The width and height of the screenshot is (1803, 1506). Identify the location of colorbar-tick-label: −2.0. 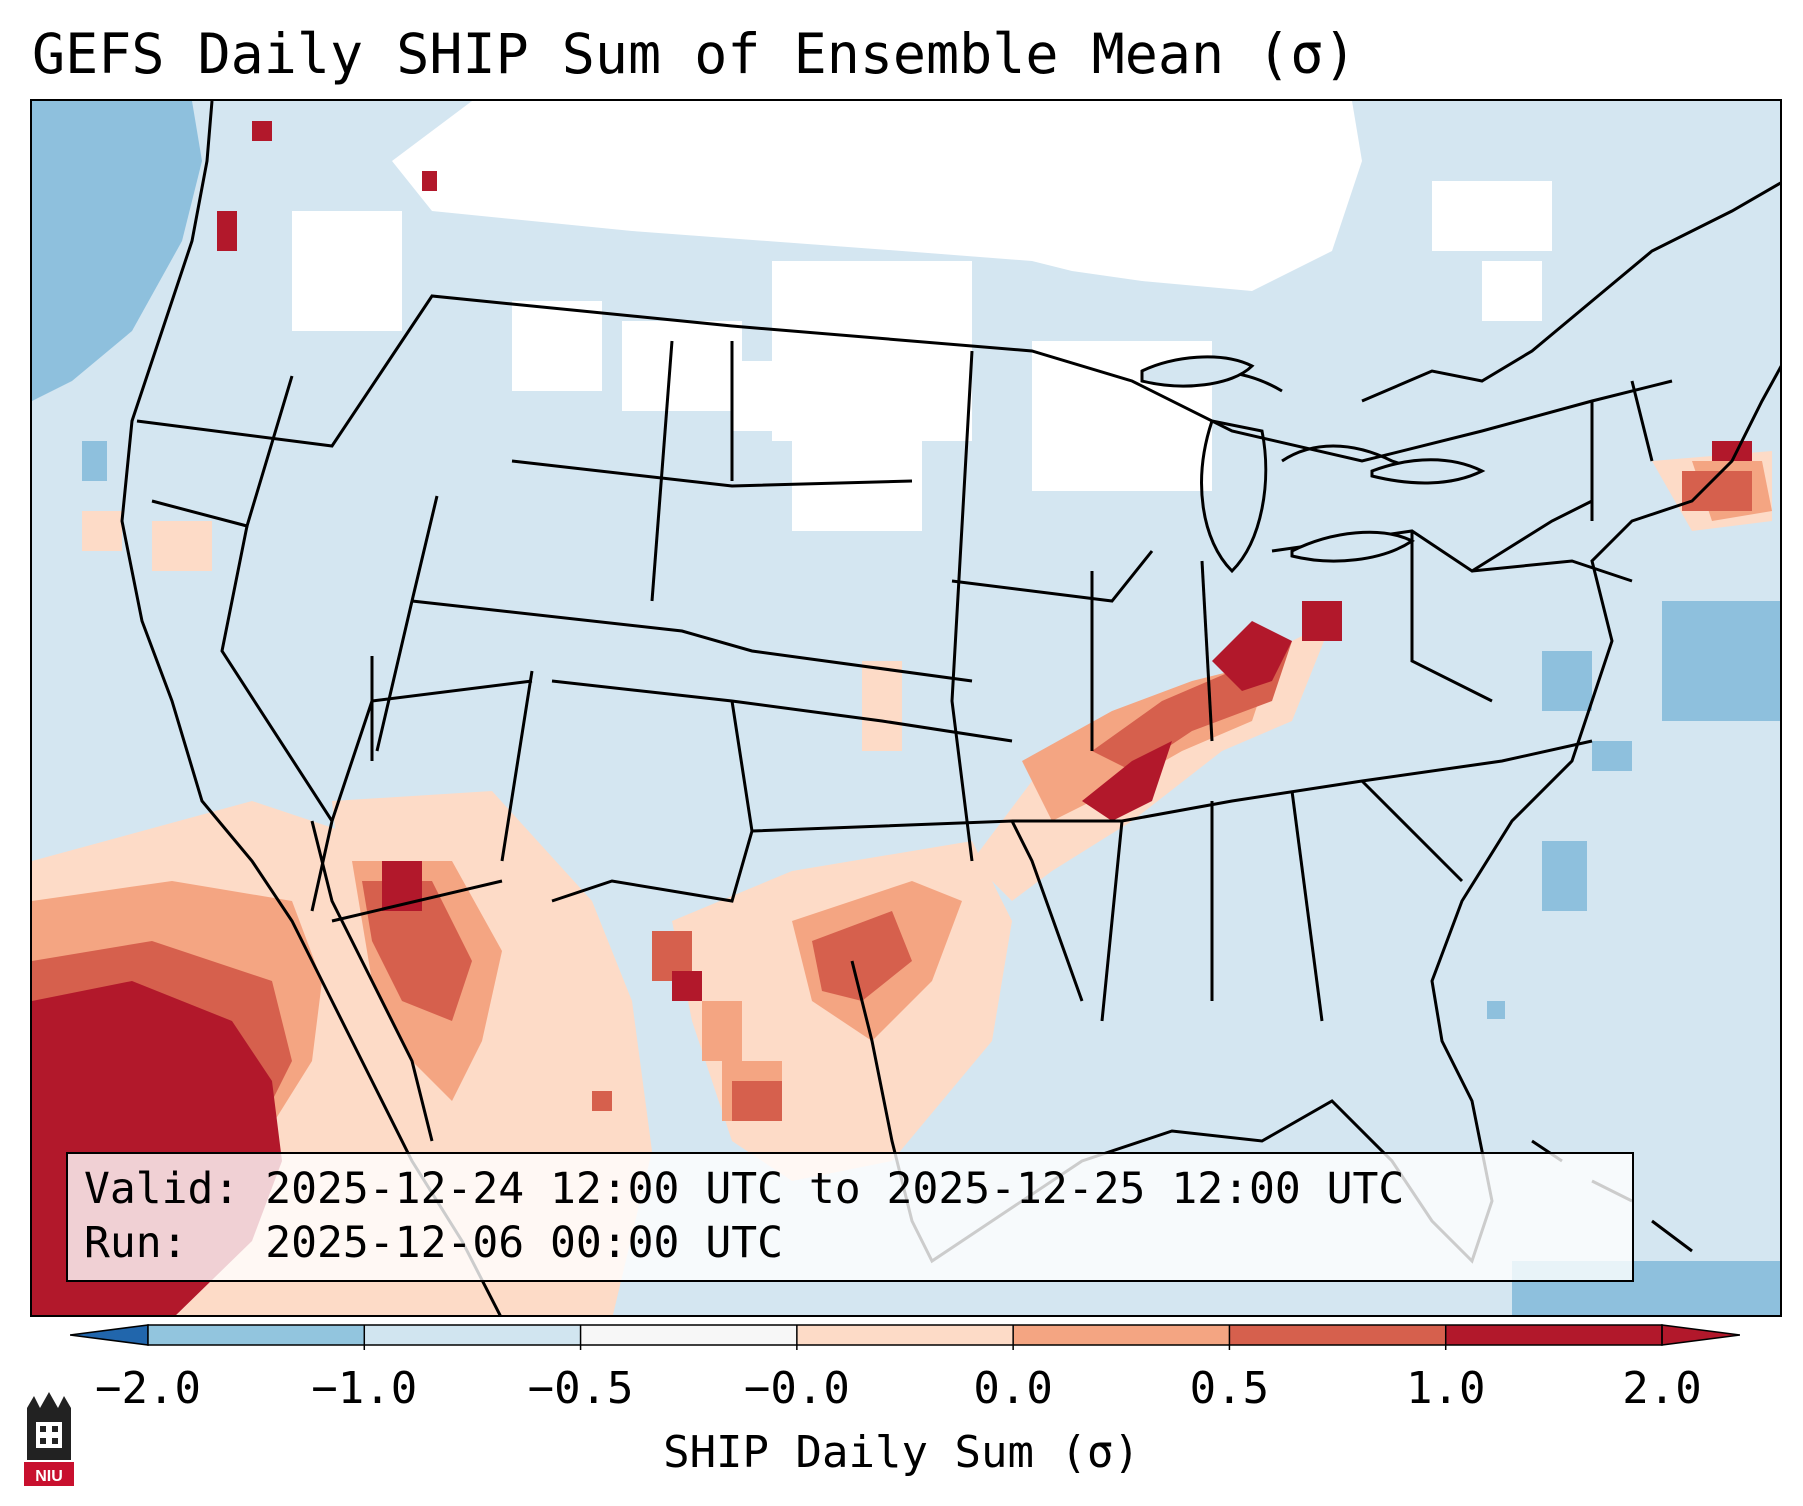
(148, 1388).